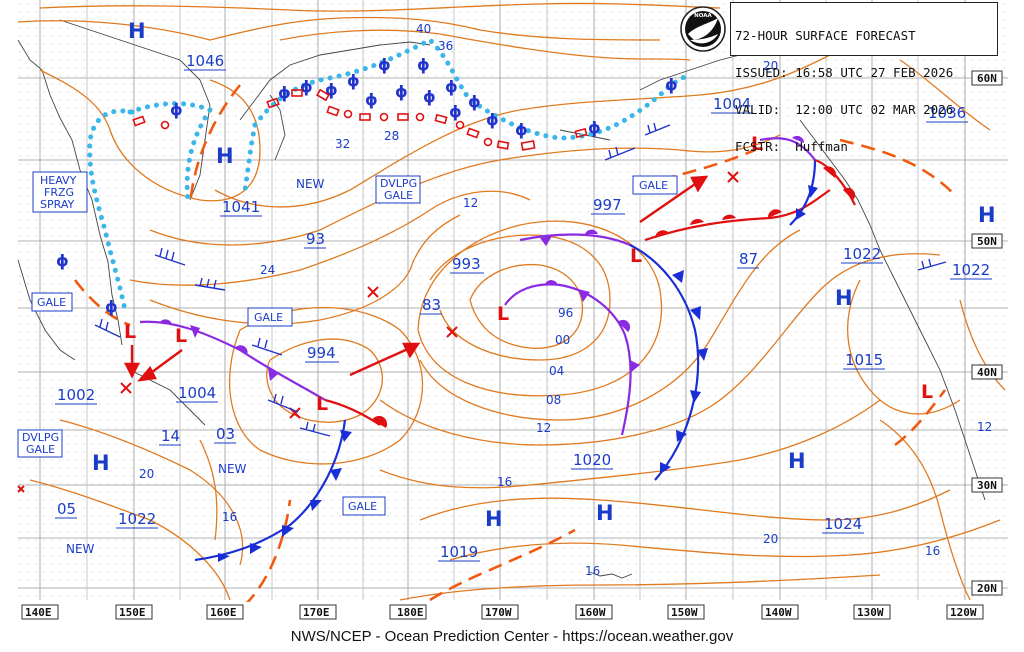 Image resolution: width=1024 pixels, height=652 pixels. Describe the element at coordinates (664, 362) in the screenshot. I see `cold-front` at that location.